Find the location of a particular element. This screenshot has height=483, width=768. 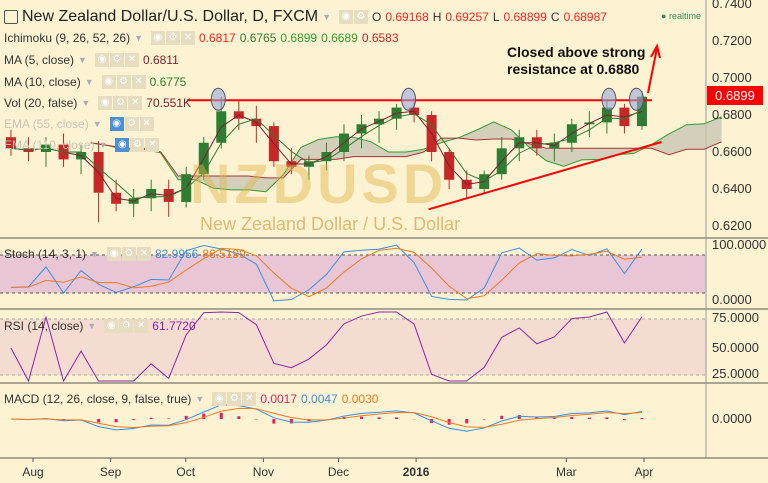

rsi-axis-tick: 50.0000 is located at coordinates (735, 347).